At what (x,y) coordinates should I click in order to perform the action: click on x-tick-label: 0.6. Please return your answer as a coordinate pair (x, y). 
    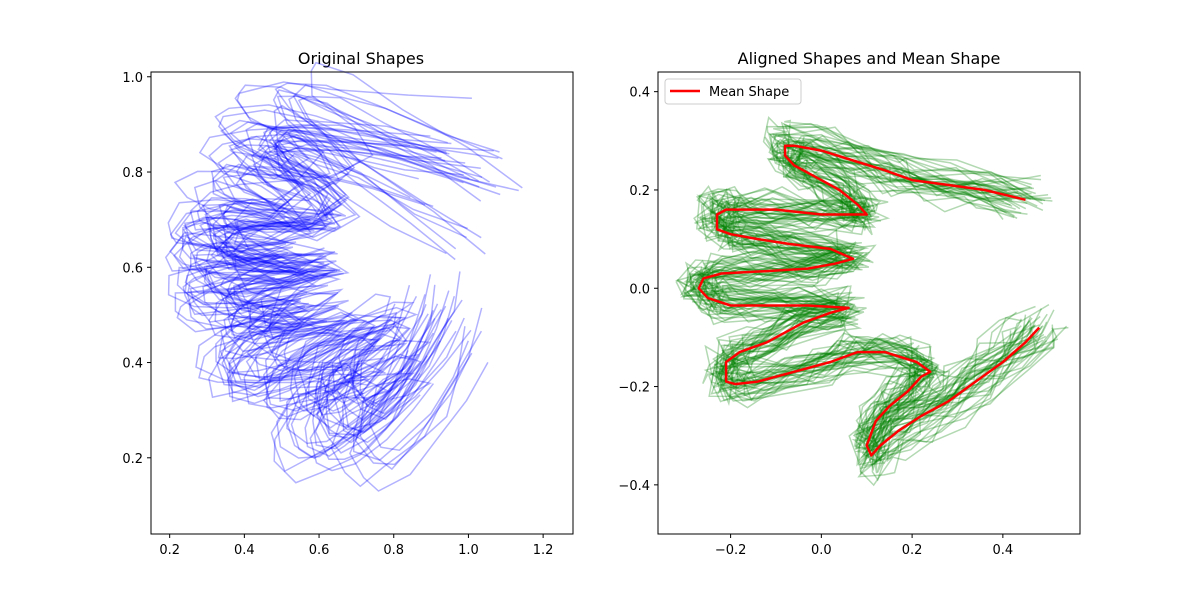
    Looking at the image, I should click on (319, 550).